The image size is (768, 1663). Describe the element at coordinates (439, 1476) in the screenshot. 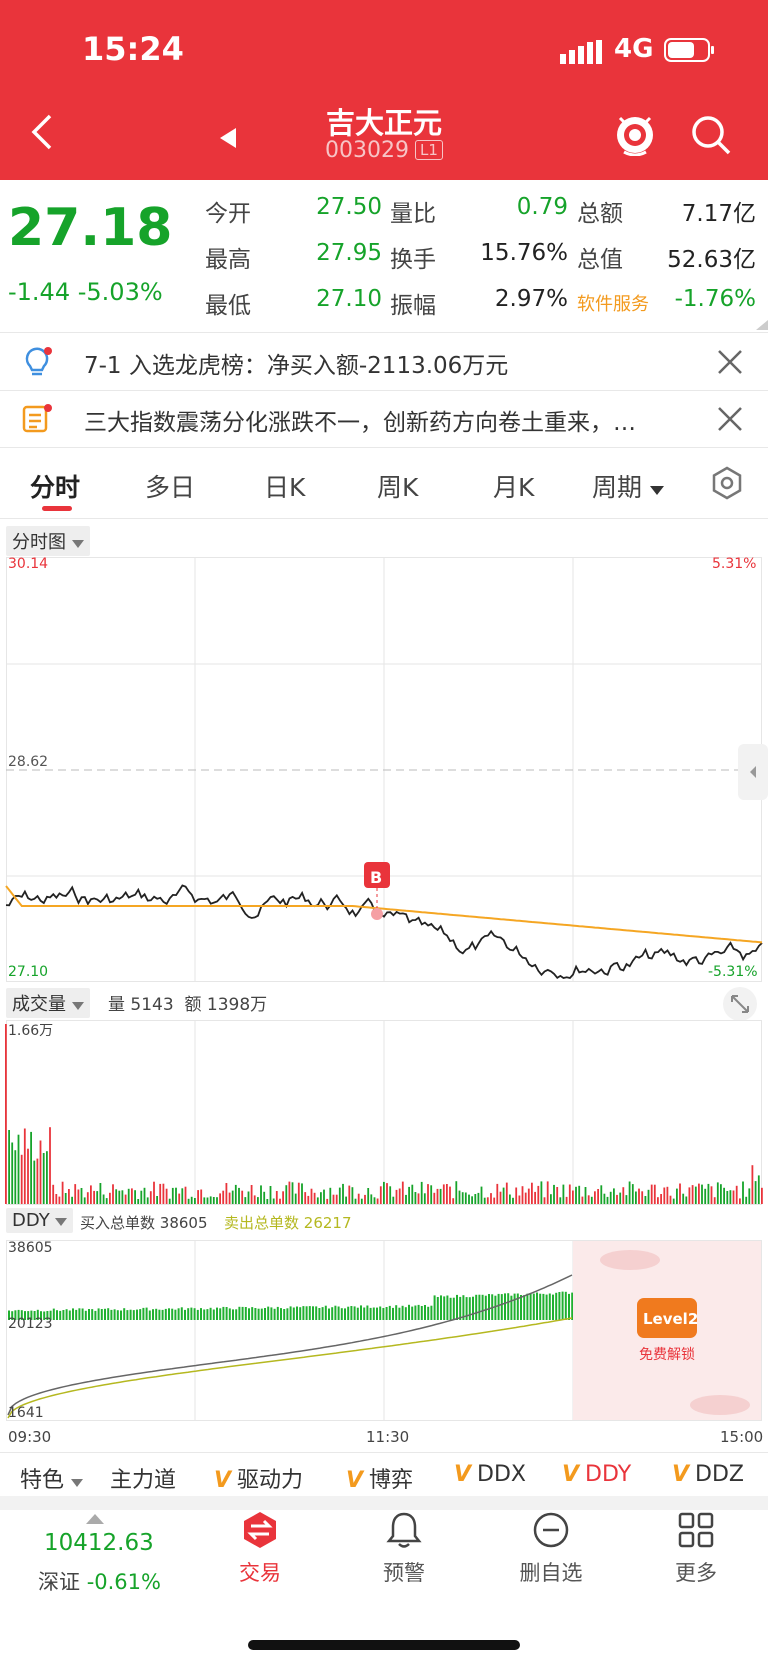

I see `indicator-scroller: 主力道 V 驱动力 V 博弈 V DDX V DDY V DDZ` at that location.